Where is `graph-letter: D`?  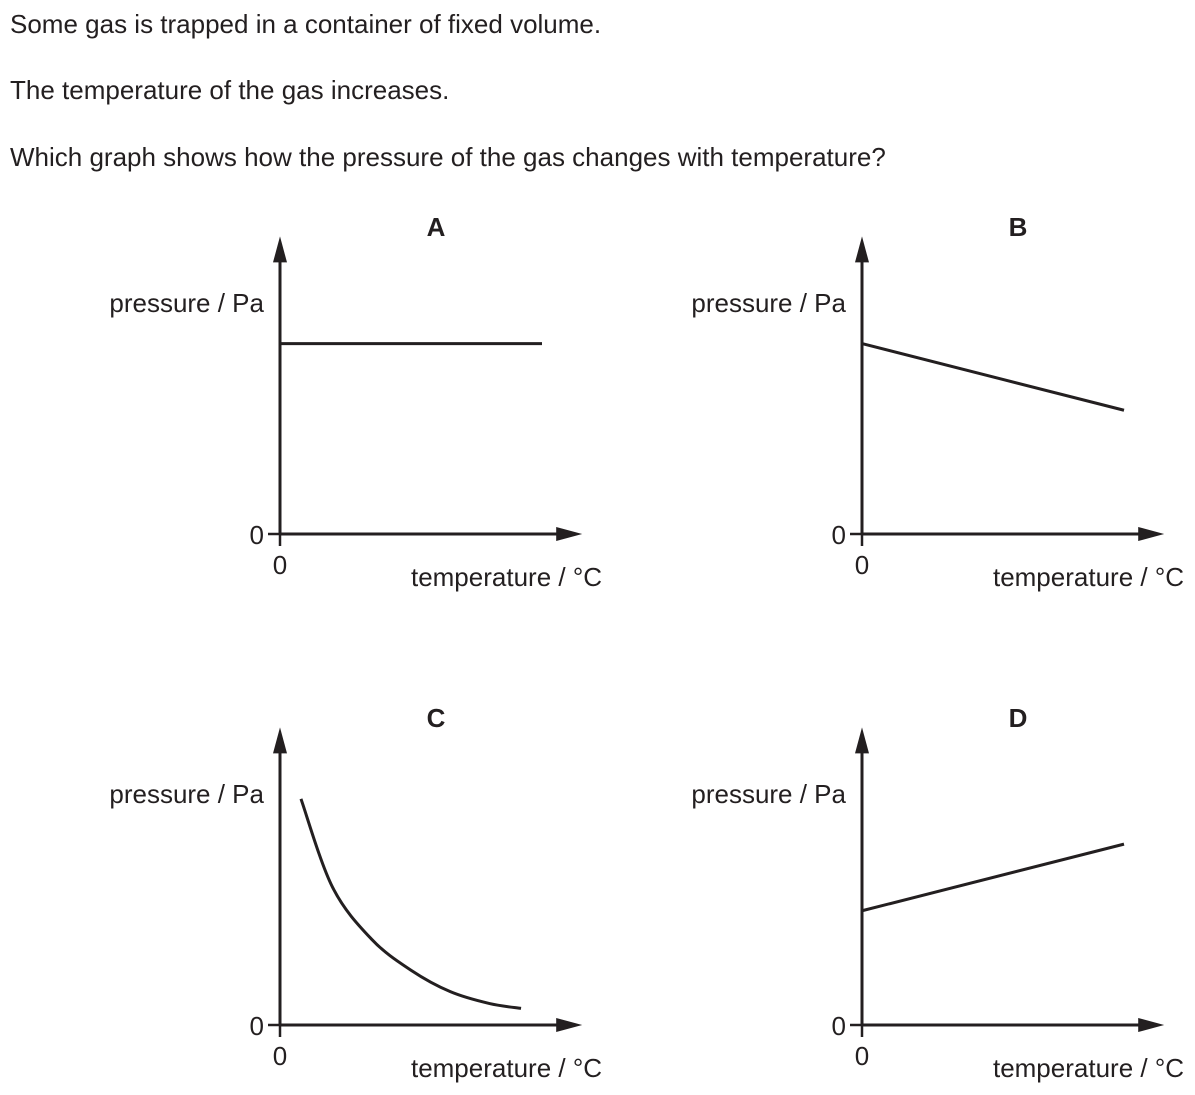 graph-letter: D is located at coordinates (1018, 718).